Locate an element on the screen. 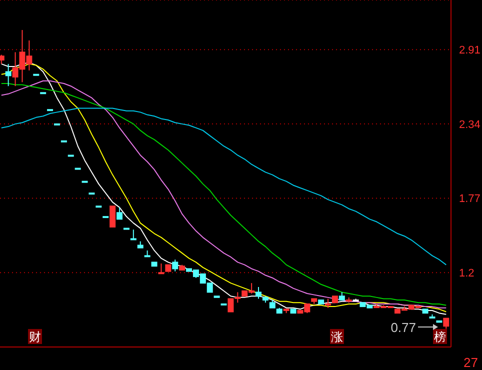  y-tick-label: 1.77 is located at coordinates (469, 199).